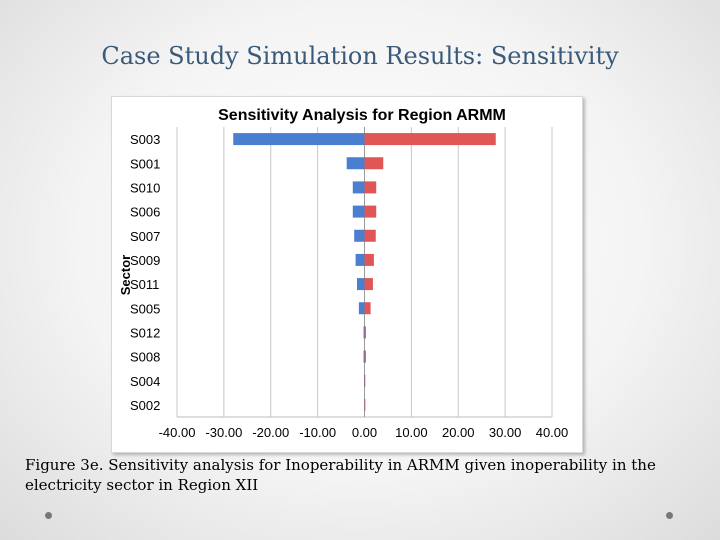 The width and height of the screenshot is (720, 540). I want to click on x-tick-label: -30.00, so click(223, 432).